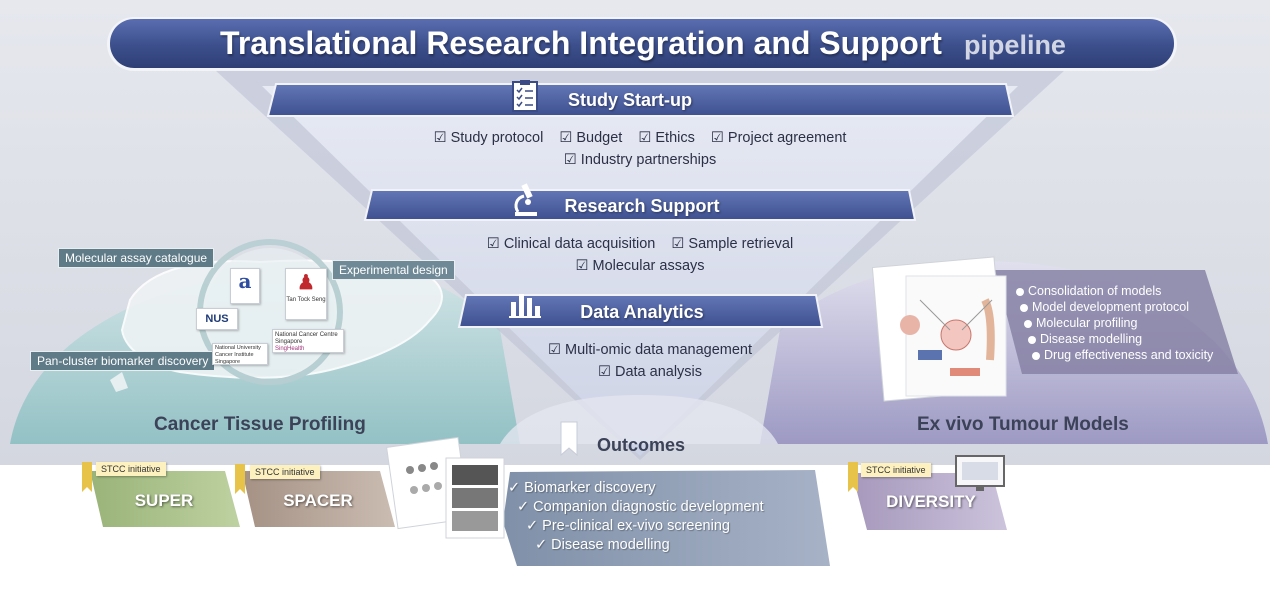  I want to click on bookmark-icon, so click(470, 457).